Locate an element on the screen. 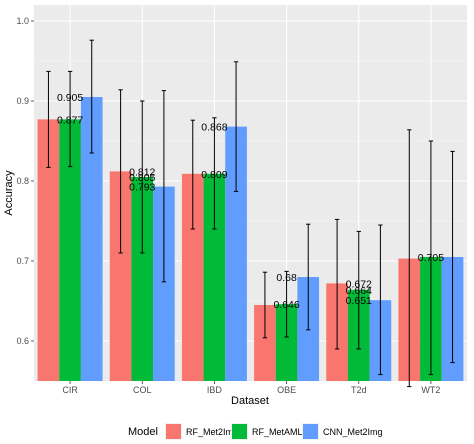 The width and height of the screenshot is (474, 444). legend-key-cnn-met2img is located at coordinates (310, 431).